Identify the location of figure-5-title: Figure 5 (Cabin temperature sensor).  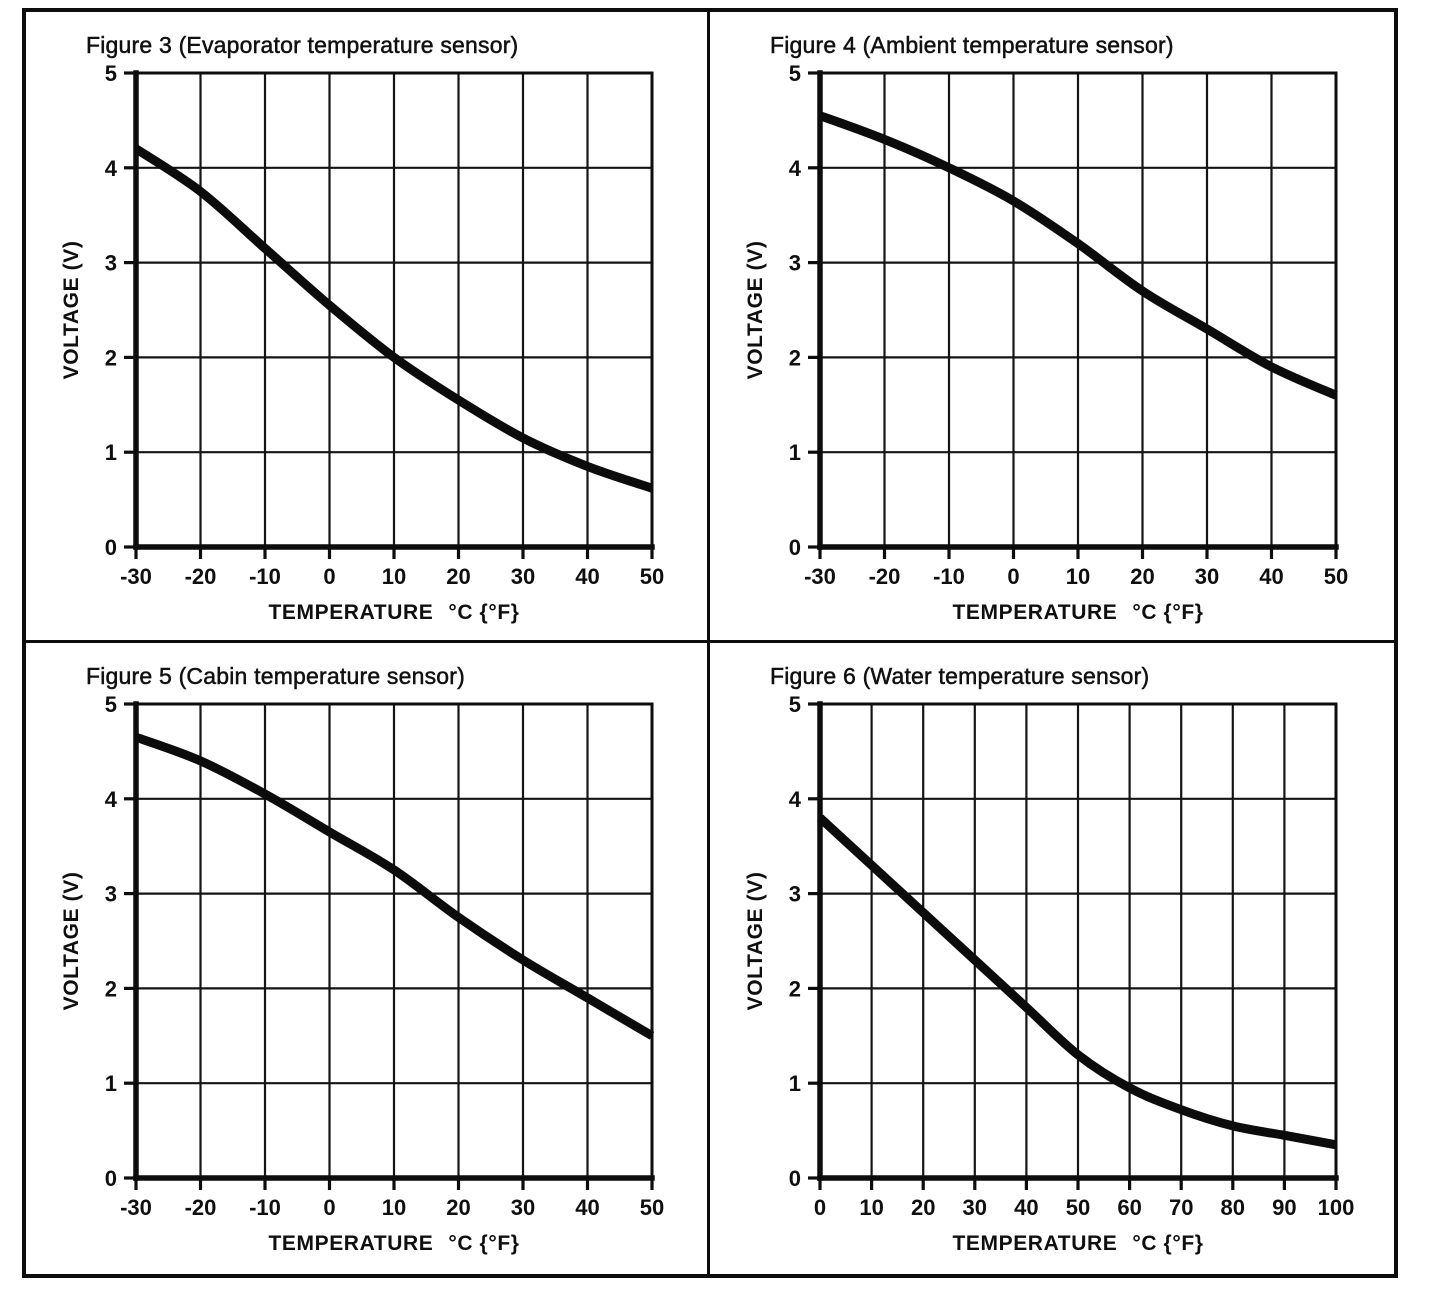
(275, 676).